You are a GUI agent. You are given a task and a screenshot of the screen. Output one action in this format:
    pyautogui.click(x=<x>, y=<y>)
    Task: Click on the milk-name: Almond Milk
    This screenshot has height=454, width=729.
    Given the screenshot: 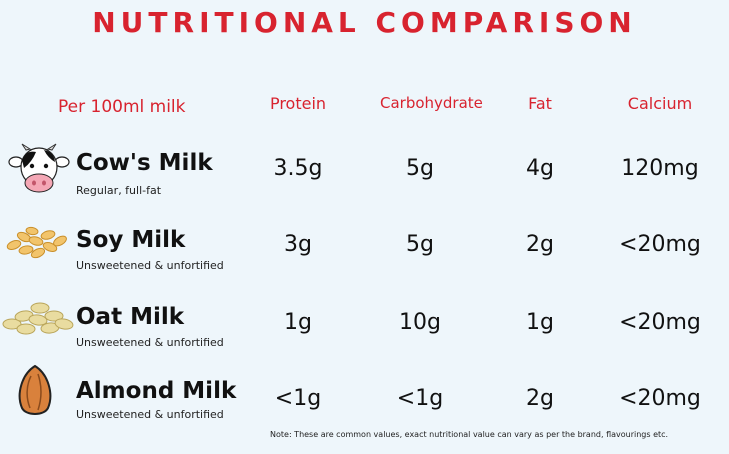 What is the action you would take?
    pyautogui.click(x=156, y=391)
    